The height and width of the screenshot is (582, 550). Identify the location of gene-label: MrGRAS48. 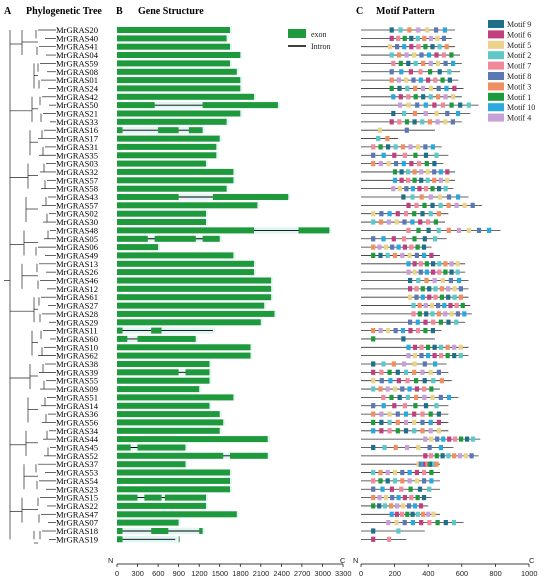
(77, 230).